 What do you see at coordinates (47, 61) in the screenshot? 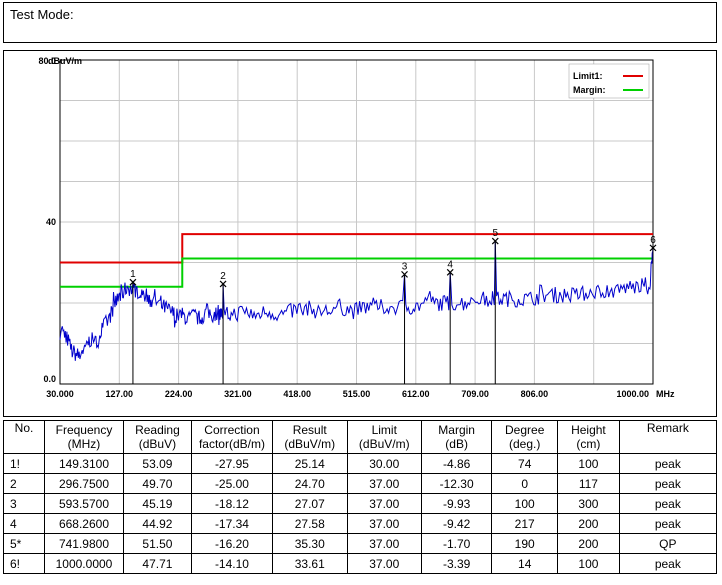
I see `y-tick-label: 80.0` at bounding box center [47, 61].